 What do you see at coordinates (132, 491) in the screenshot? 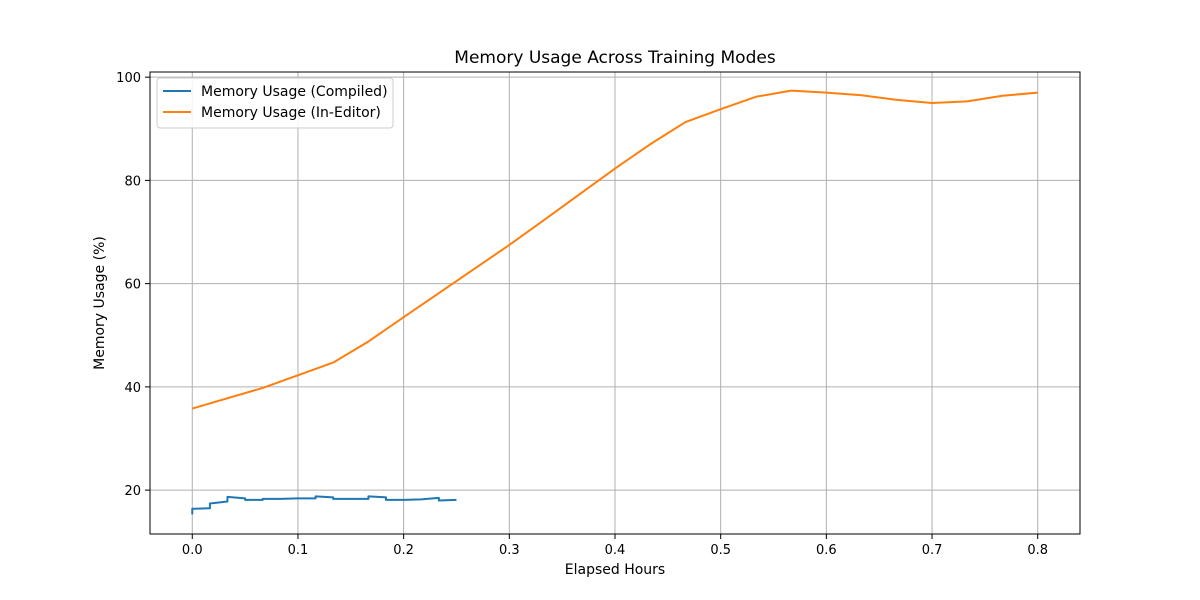
I see `y-tick-label: 20` at bounding box center [132, 491].